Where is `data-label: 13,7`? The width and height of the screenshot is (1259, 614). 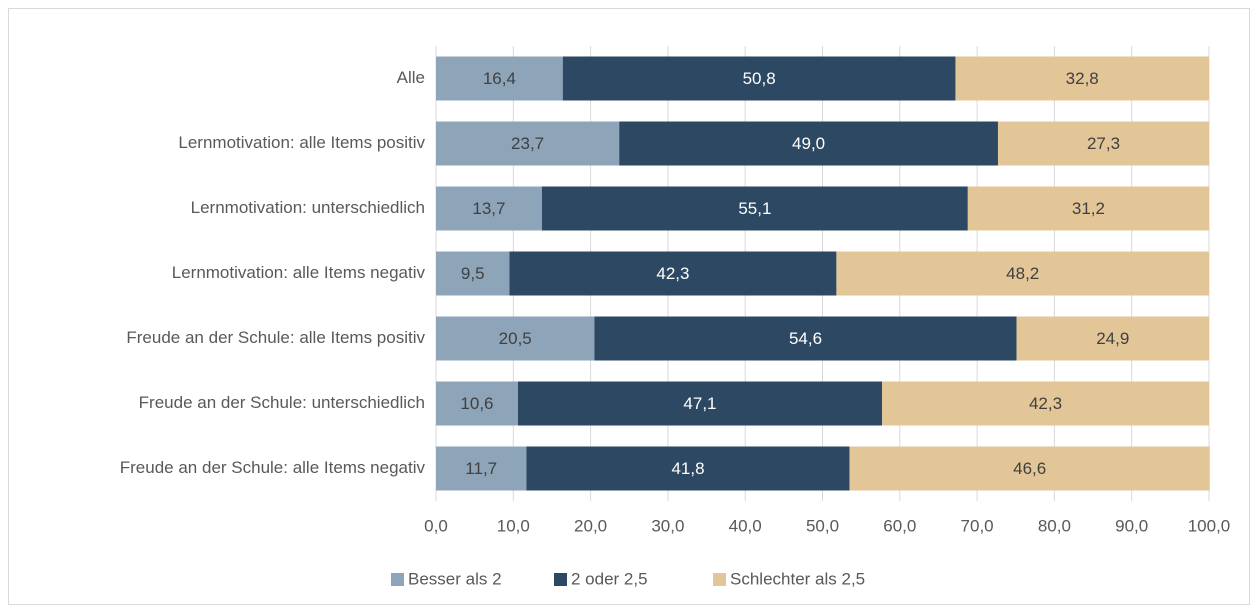 data-label: 13,7 is located at coordinates (488, 208).